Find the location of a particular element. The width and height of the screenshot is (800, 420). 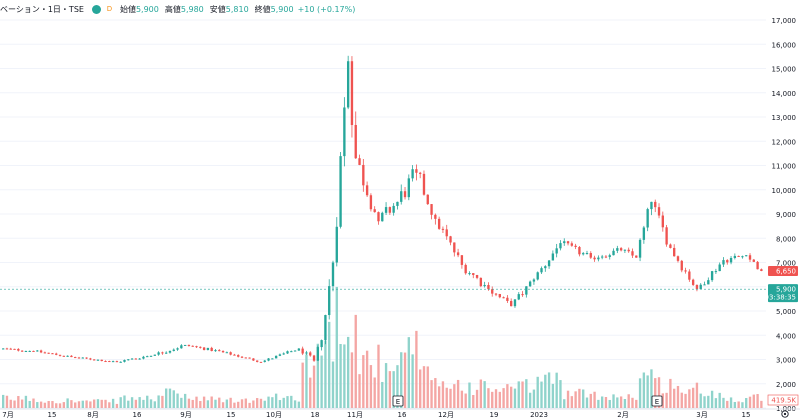

time-tick-label: 9月 is located at coordinates (185, 415).